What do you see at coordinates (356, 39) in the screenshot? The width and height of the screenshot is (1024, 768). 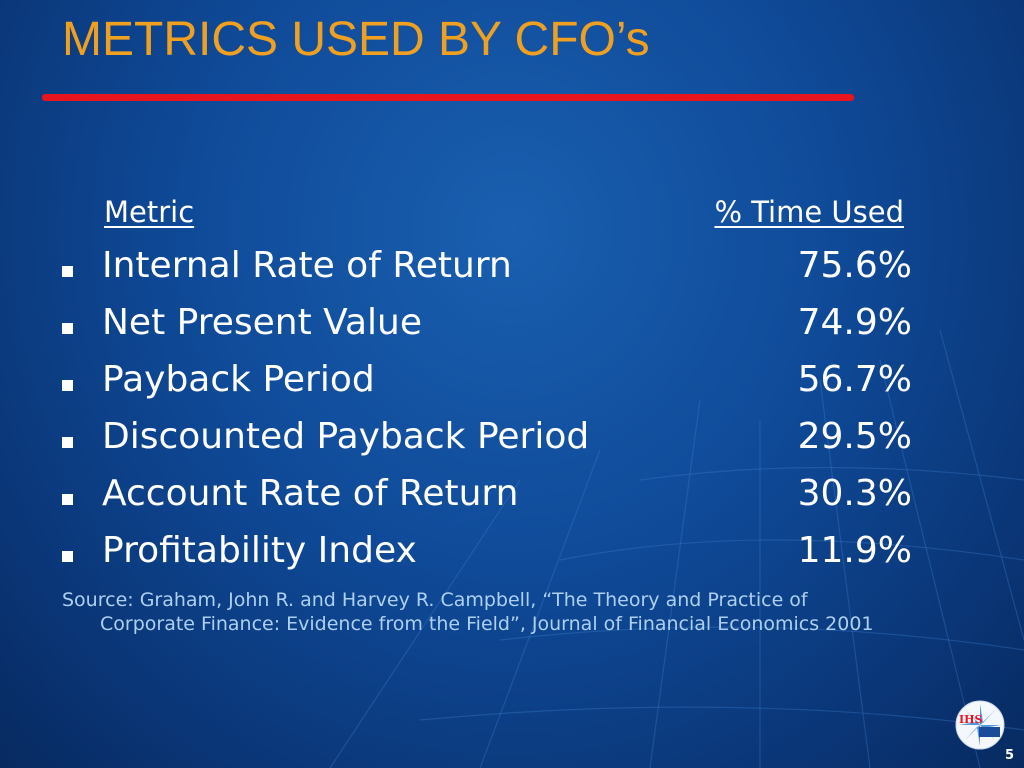 I see `slide-title: METRICS USED BY CFO’s` at bounding box center [356, 39].